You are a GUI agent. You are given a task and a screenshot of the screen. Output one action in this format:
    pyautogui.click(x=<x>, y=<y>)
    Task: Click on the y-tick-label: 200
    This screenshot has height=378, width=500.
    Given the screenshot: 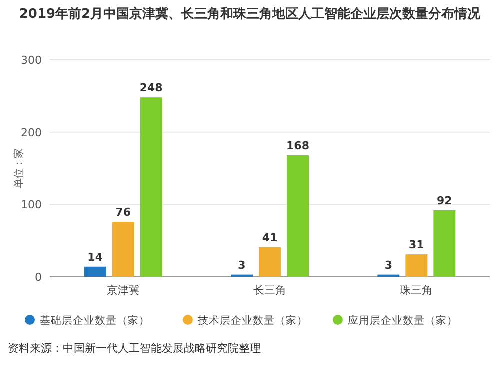 What is the action you would take?
    pyautogui.click(x=31, y=133)
    